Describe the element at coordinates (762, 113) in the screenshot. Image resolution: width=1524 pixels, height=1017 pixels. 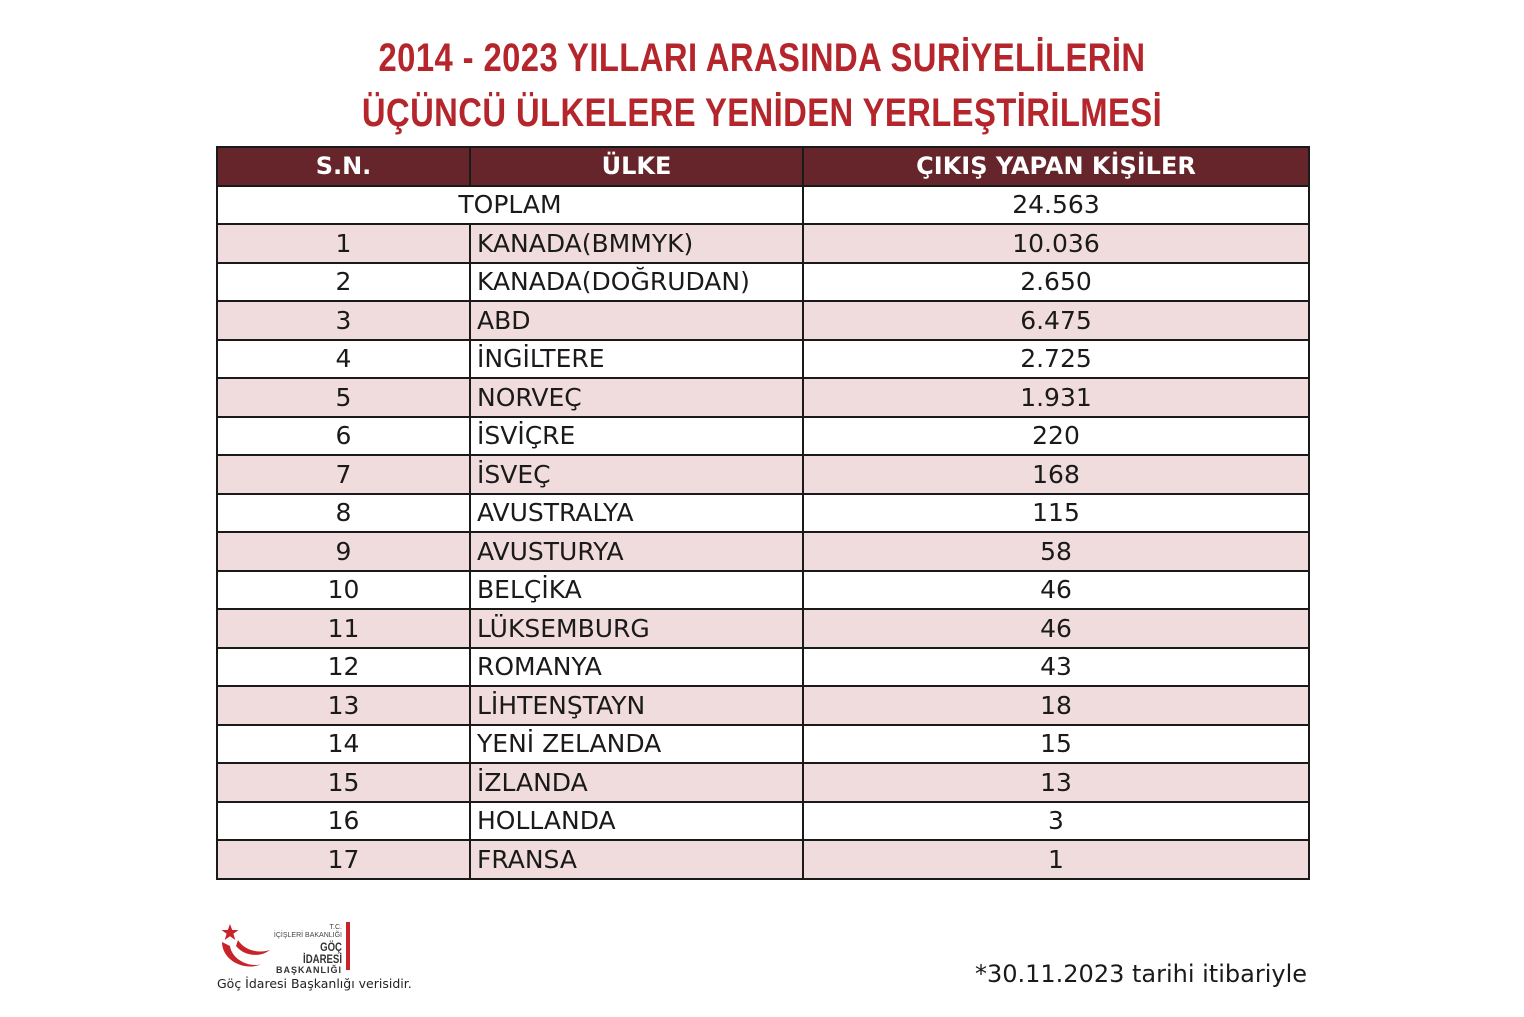
I see `page-title-line-2: ÜÇÜNCÜ ÜLKELERE YENİDEN YERLEŞTİRİLMESİ` at that location.